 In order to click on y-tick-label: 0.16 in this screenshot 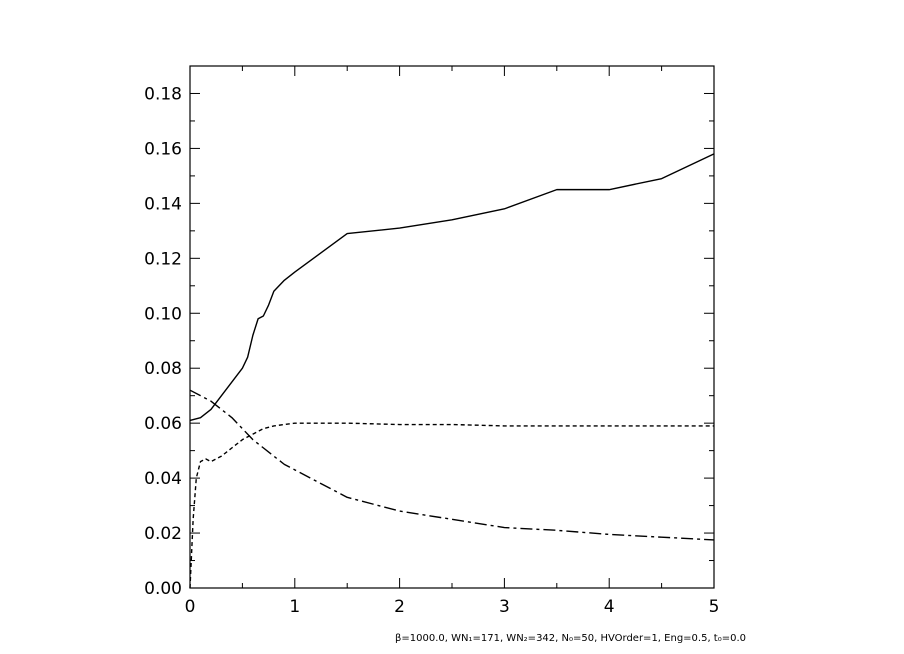, I will do `click(163, 149)`.